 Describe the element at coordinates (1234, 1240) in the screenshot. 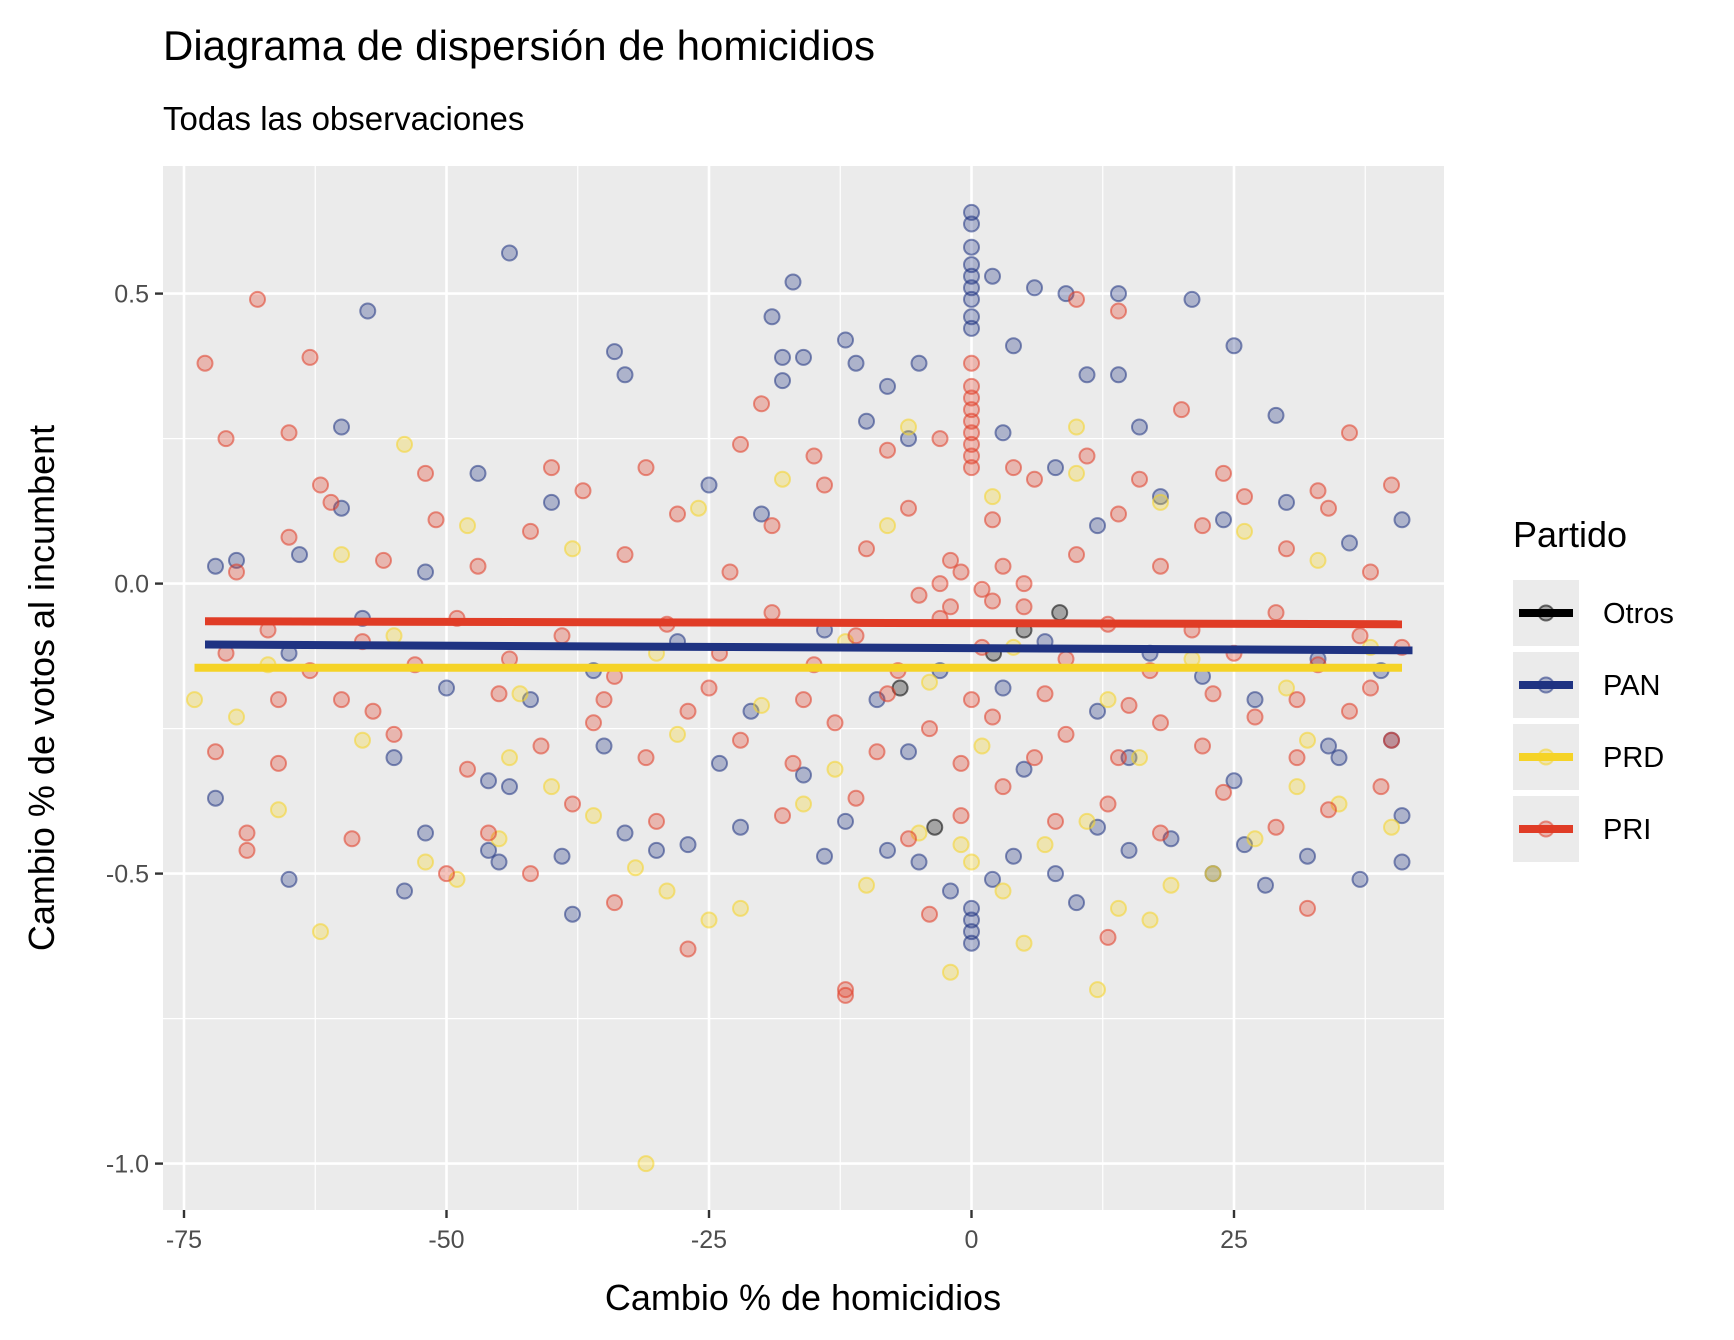

I see `x-tick-label: 25` at that location.